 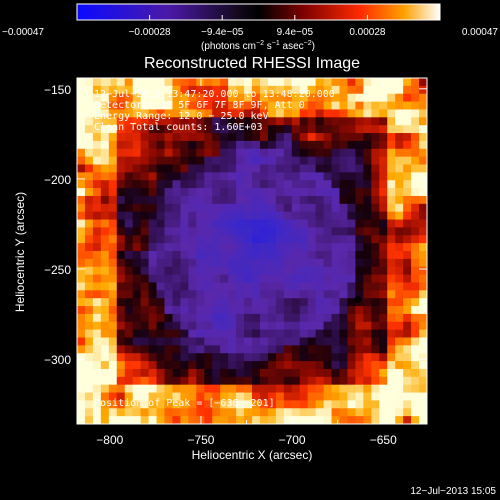 I want to click on colorbar-tick-label: 0.00028, so click(x=367, y=32).